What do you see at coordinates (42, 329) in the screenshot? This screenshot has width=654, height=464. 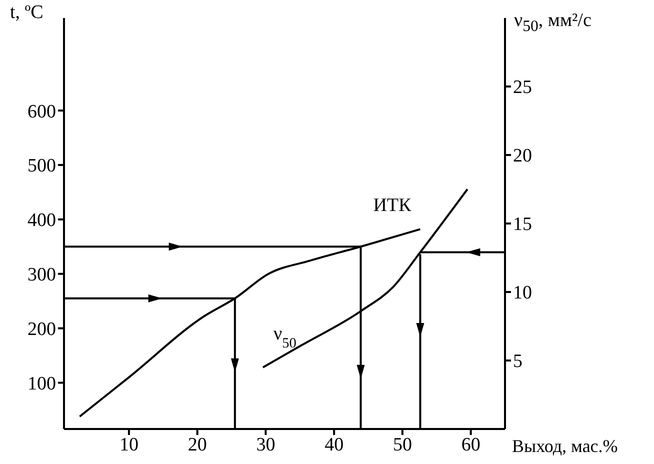 I see `y-tick-label: 200` at bounding box center [42, 329].